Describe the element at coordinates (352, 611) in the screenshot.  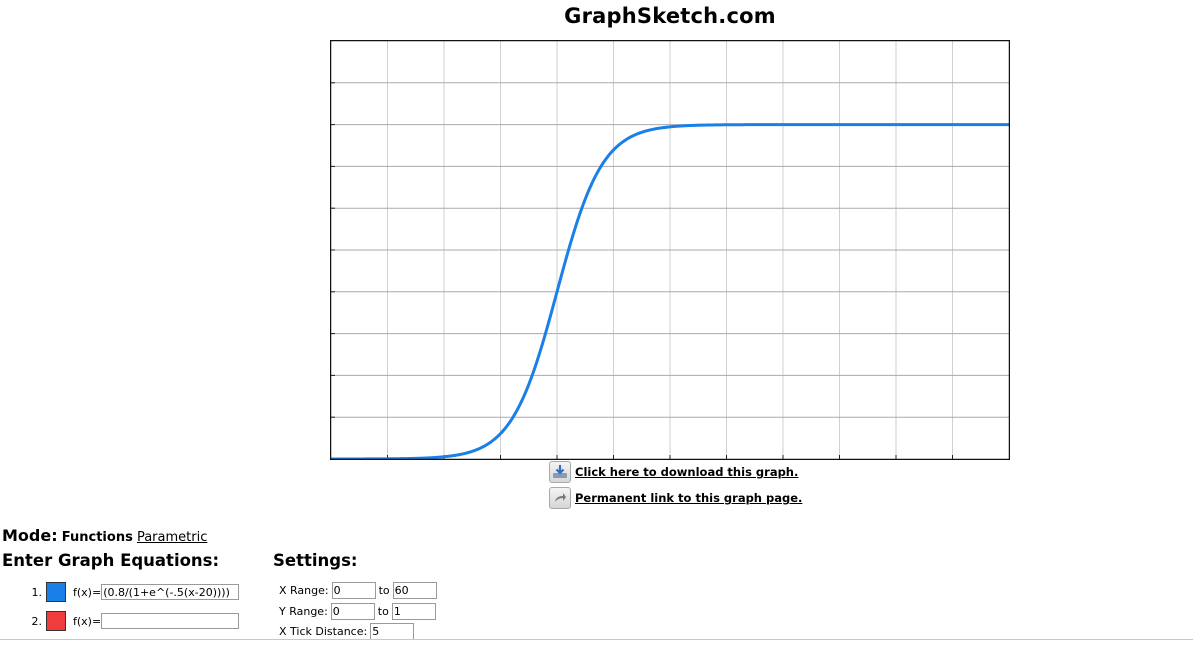
I see `y-range-from-input` at that location.